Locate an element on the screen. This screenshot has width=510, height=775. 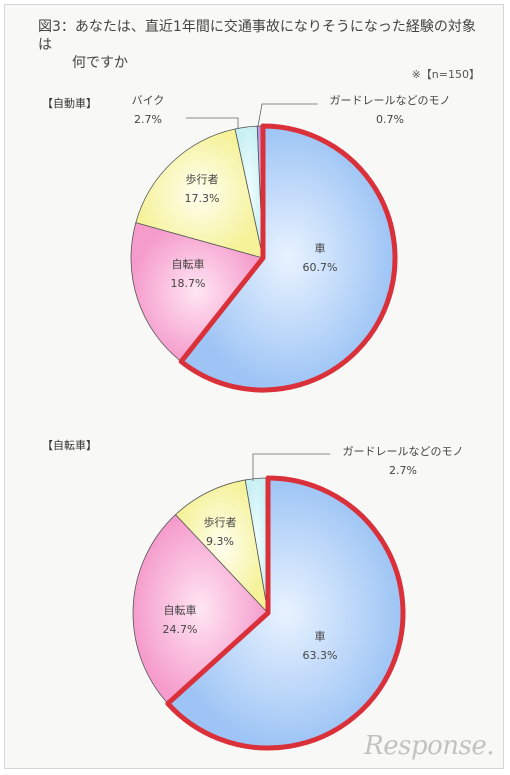
label-value-bicycle-chart2: 24.7% is located at coordinates (180, 629).